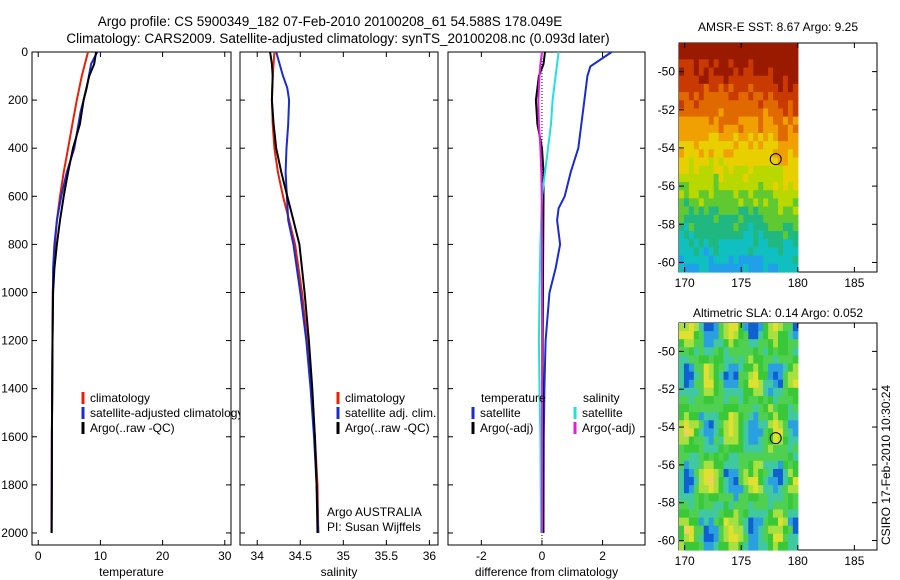 This screenshot has height=580, width=900. I want to click on sst-map-argo-marker, so click(775, 159).